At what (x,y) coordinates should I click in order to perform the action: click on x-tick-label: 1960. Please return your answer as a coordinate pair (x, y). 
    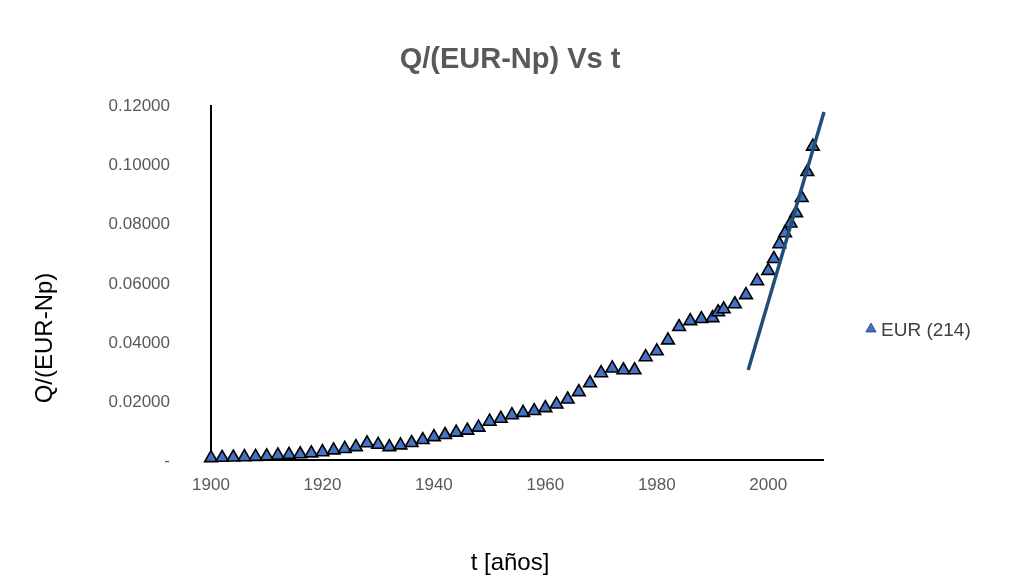
    Looking at the image, I should click on (545, 484).